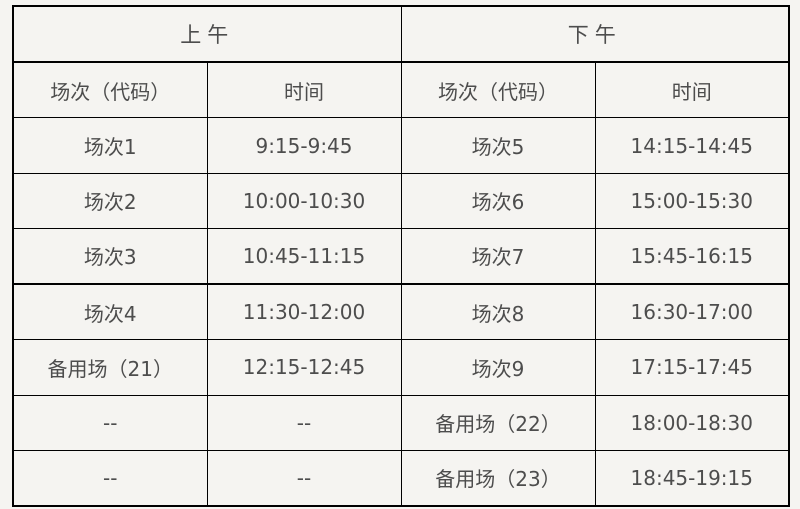 This screenshot has height=509, width=800. Describe the element at coordinates (498, 200) in the screenshot. I see `pm-session-cell: 场次6` at that location.